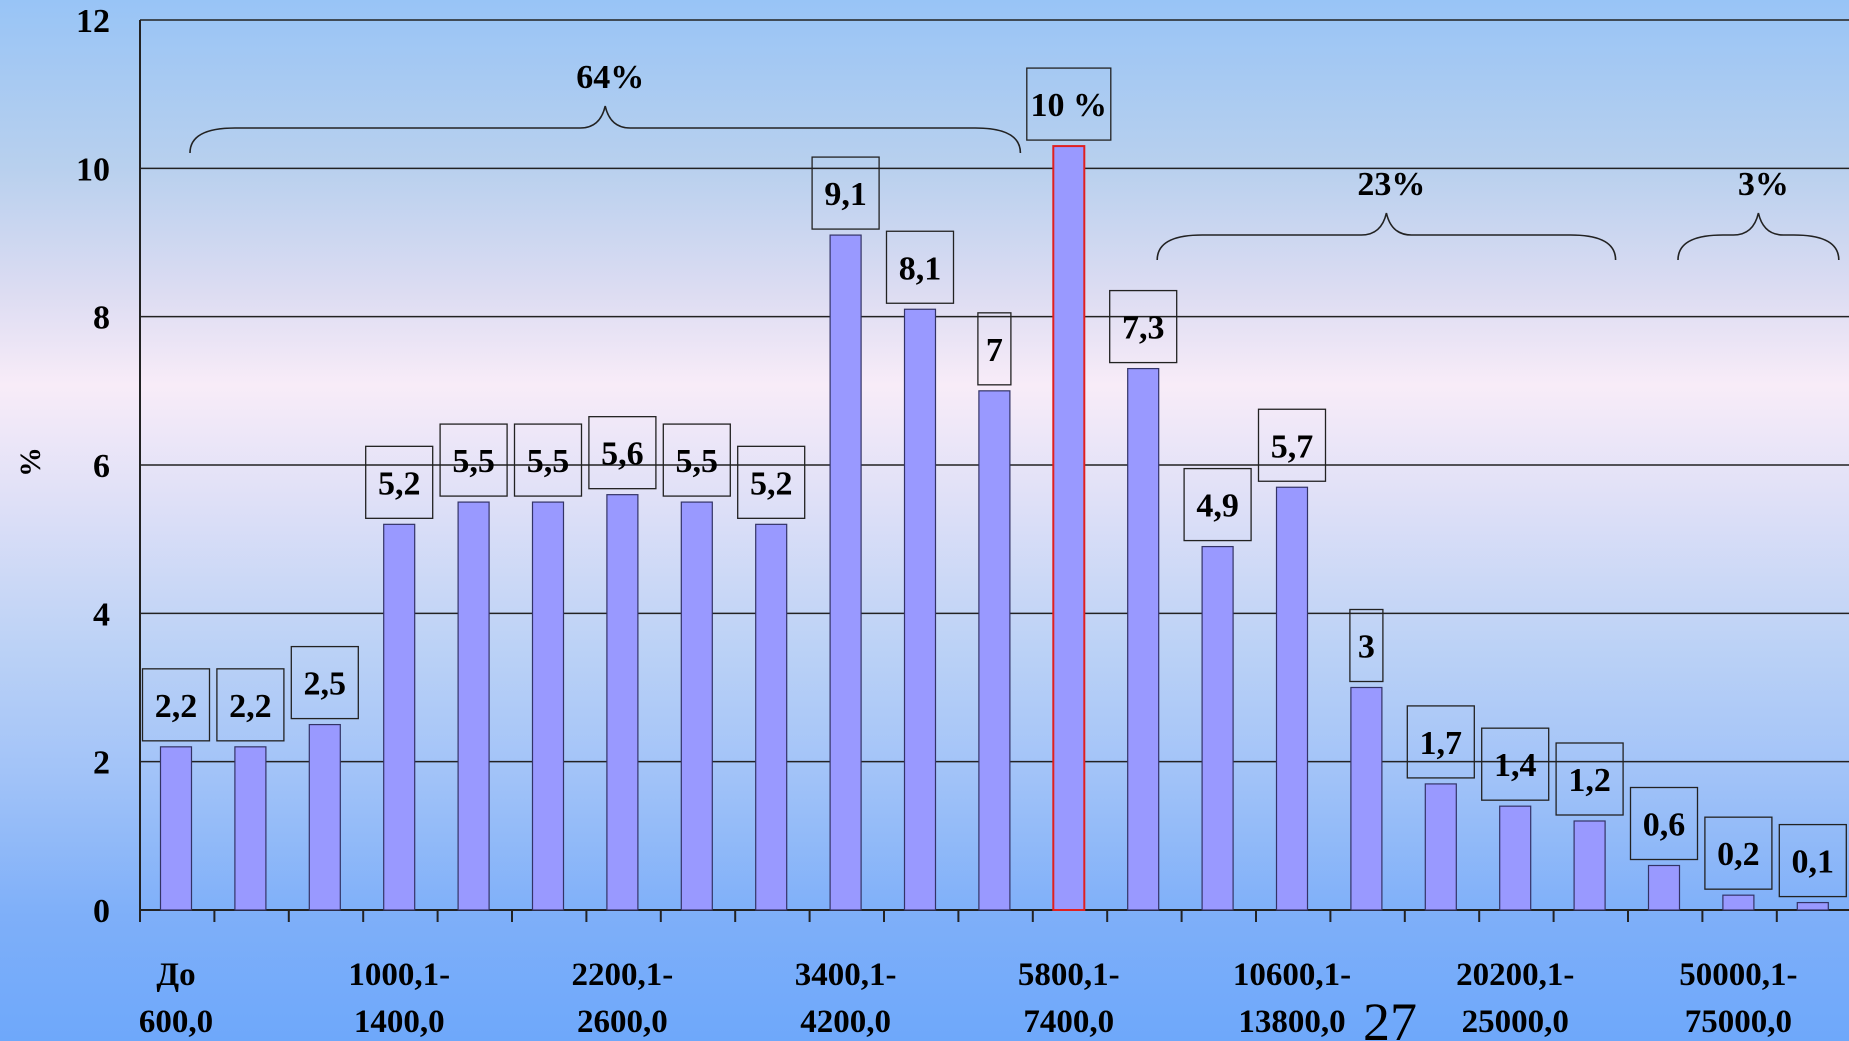 The image size is (1849, 1041). I want to click on x-category-label: 2200,1-, so click(623, 975).